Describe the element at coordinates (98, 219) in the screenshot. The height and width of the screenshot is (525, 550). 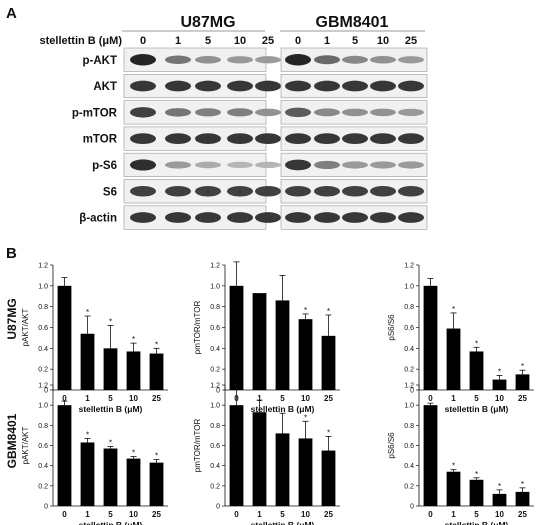
I see `blot-row-label: β-actin` at that location.